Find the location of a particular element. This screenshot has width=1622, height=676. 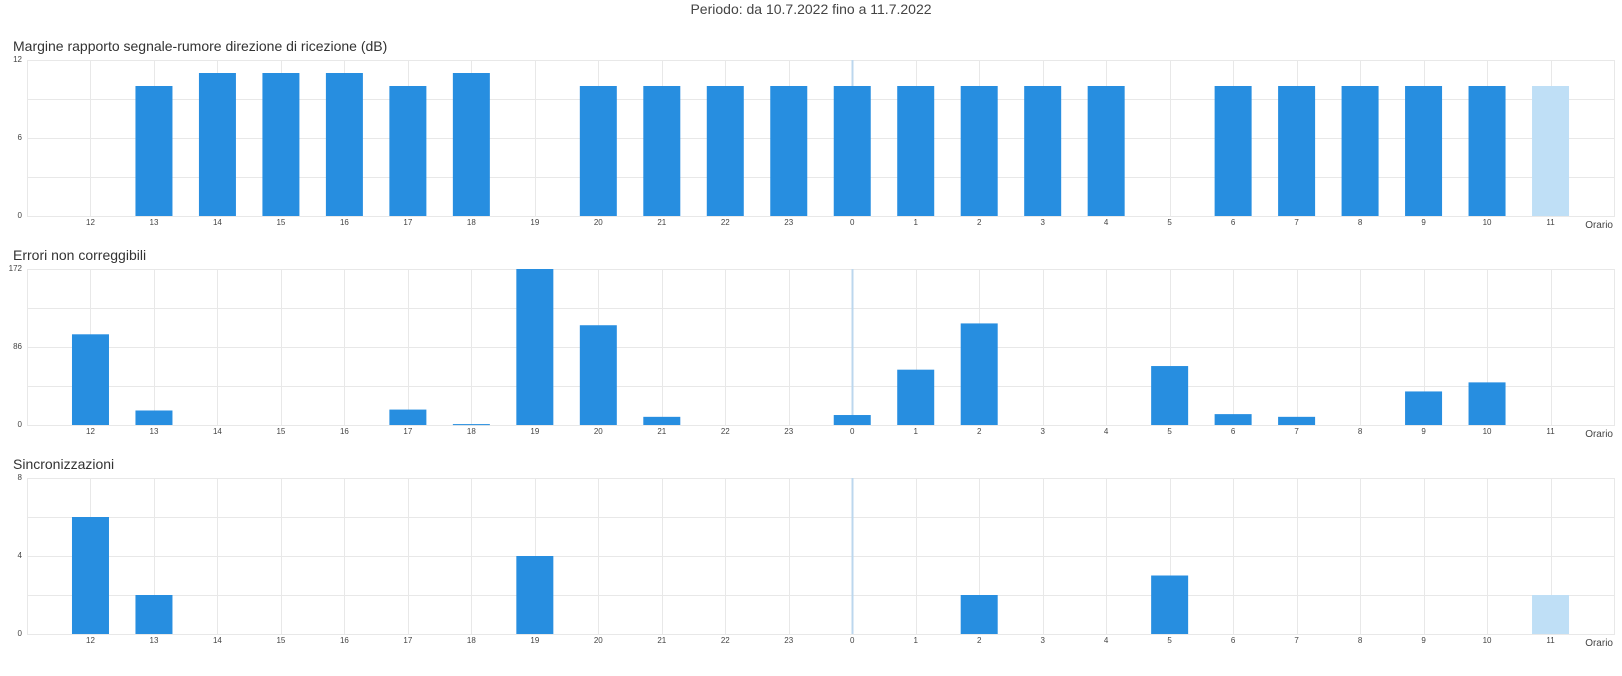

y-tick-label: 8 is located at coordinates (20, 477).